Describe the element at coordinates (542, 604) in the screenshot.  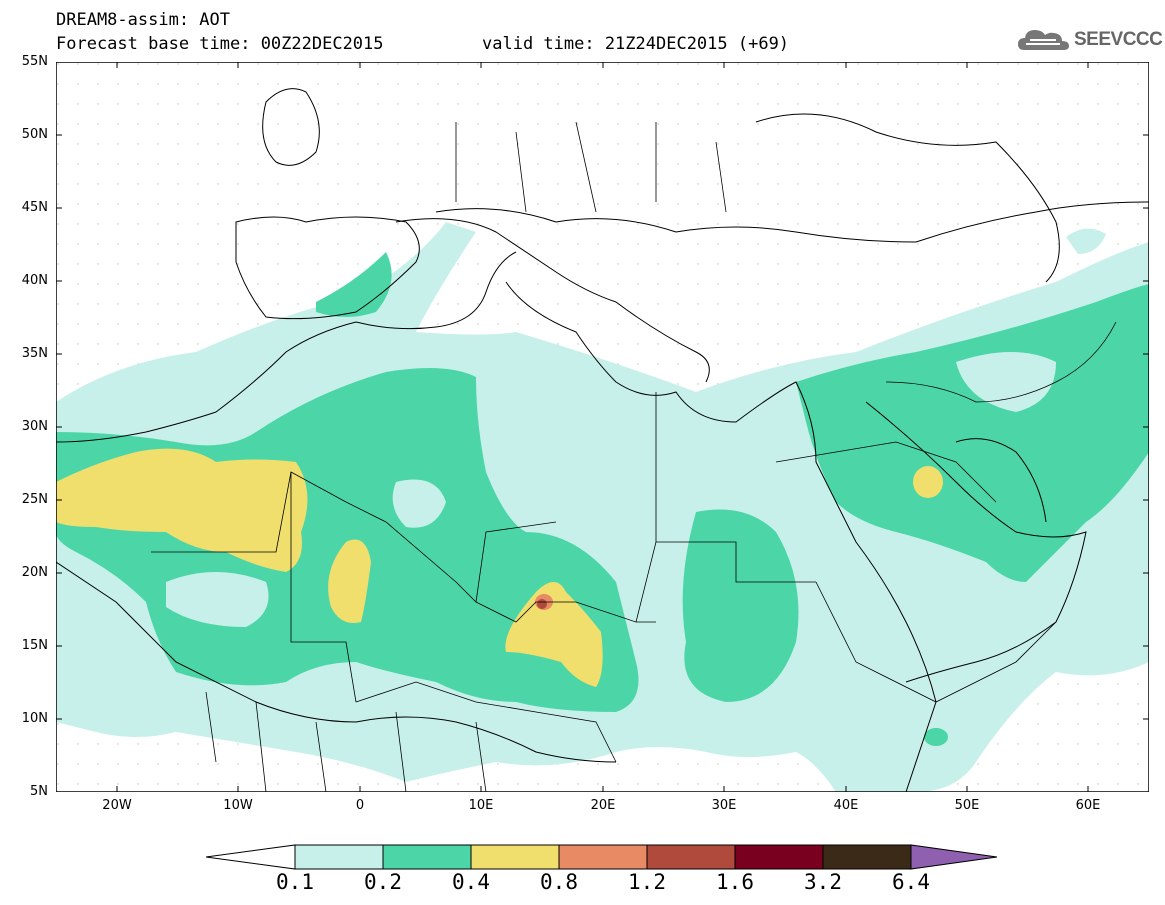
I see `aot-1-2-spot` at that location.